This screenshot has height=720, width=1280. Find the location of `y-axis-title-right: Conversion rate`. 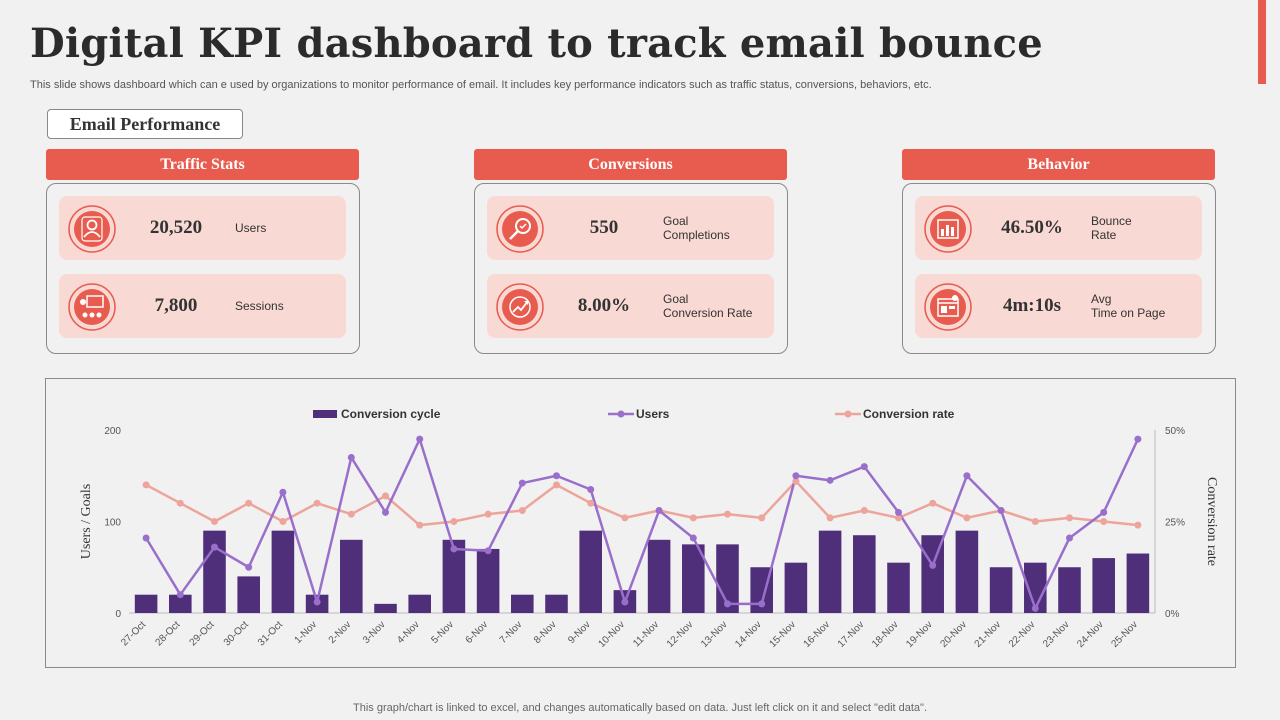

y-axis-title-right: Conversion rate is located at coordinates (1211, 521).